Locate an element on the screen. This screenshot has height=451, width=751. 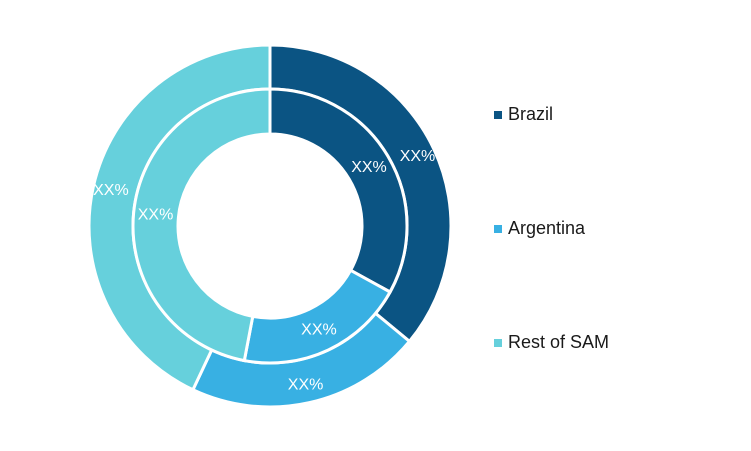
legend-swatch-rest-of-sam is located at coordinates (498, 342).